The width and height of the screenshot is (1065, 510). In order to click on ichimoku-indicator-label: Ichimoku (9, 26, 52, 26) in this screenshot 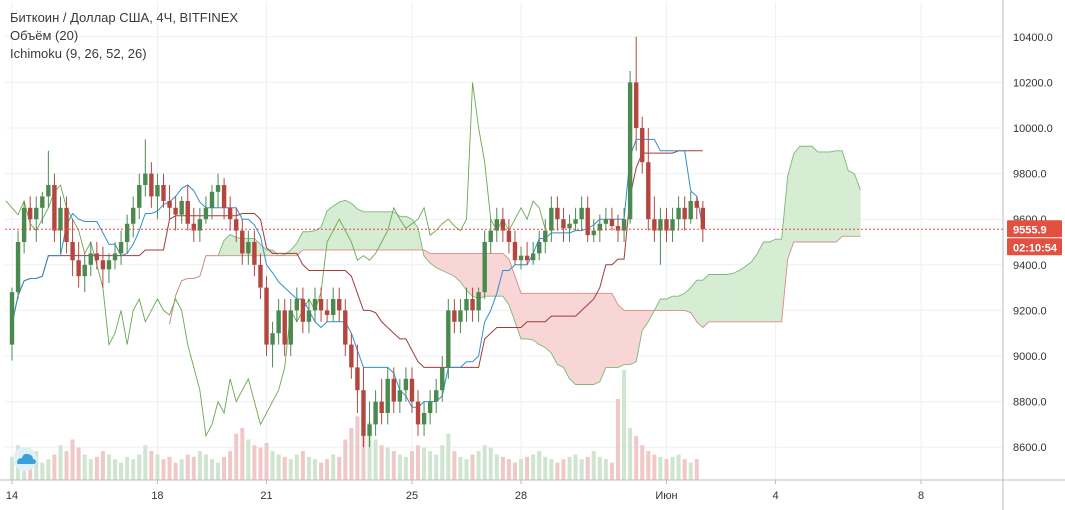, I will do `click(78, 53)`.